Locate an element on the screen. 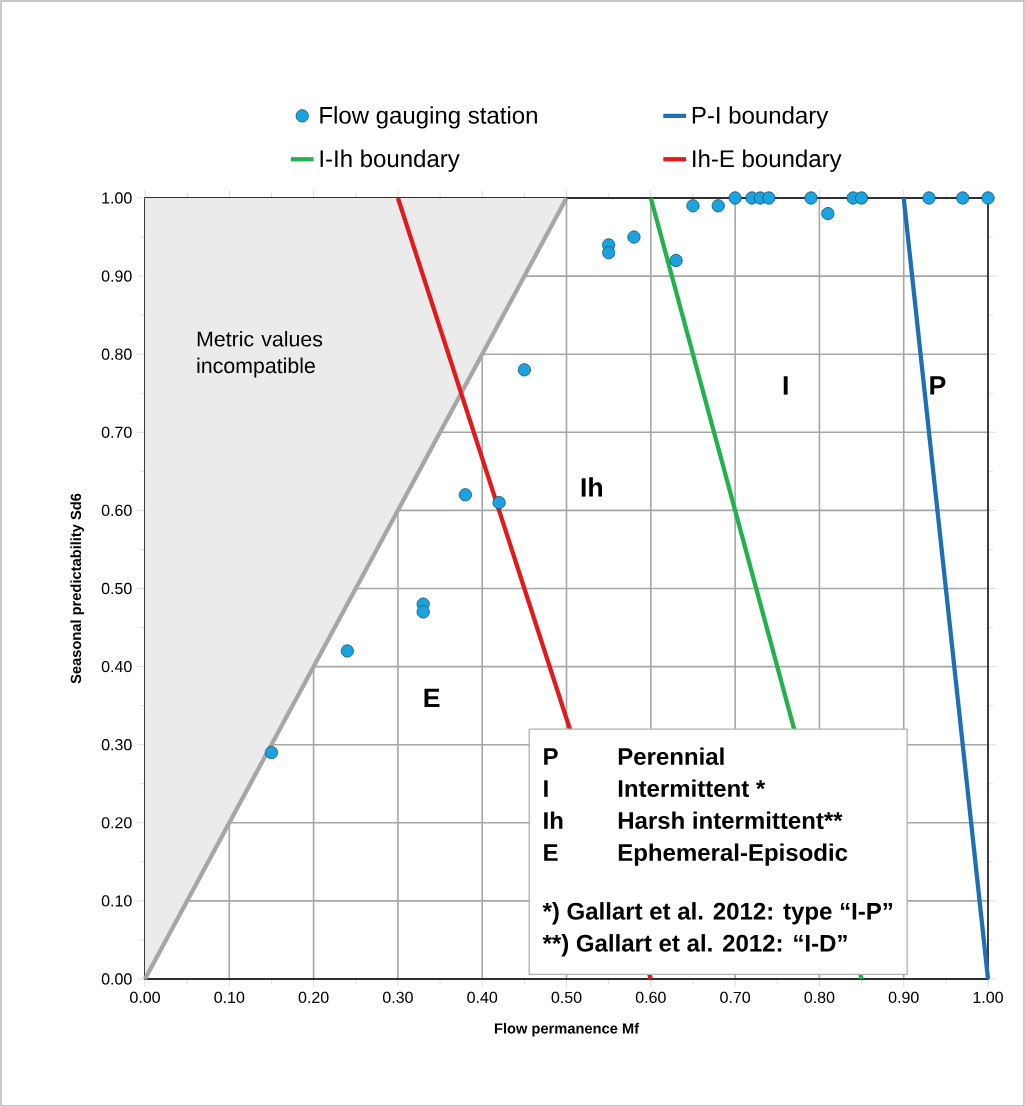 The height and width of the screenshot is (1107, 1025). y-tick-label: 0.90 is located at coordinates (116, 276).